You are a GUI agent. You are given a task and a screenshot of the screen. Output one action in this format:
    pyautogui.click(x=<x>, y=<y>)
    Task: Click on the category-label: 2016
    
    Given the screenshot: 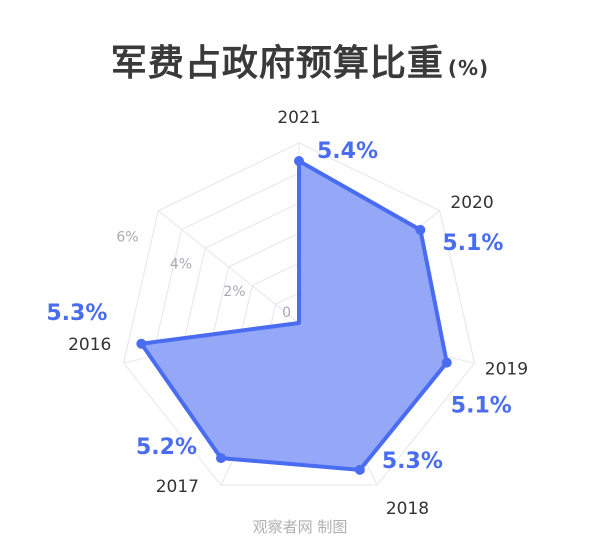 What is the action you would take?
    pyautogui.click(x=89, y=345)
    